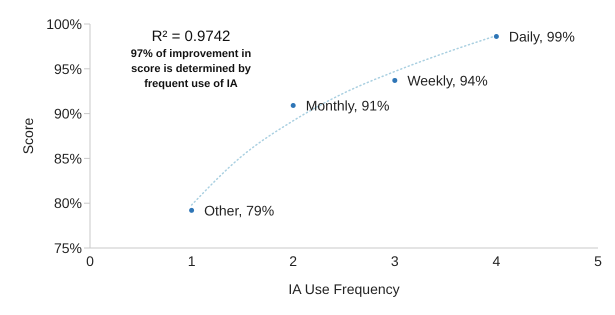 The image size is (615, 315). I want to click on annotation: R² = 0.9742, so click(191, 36).